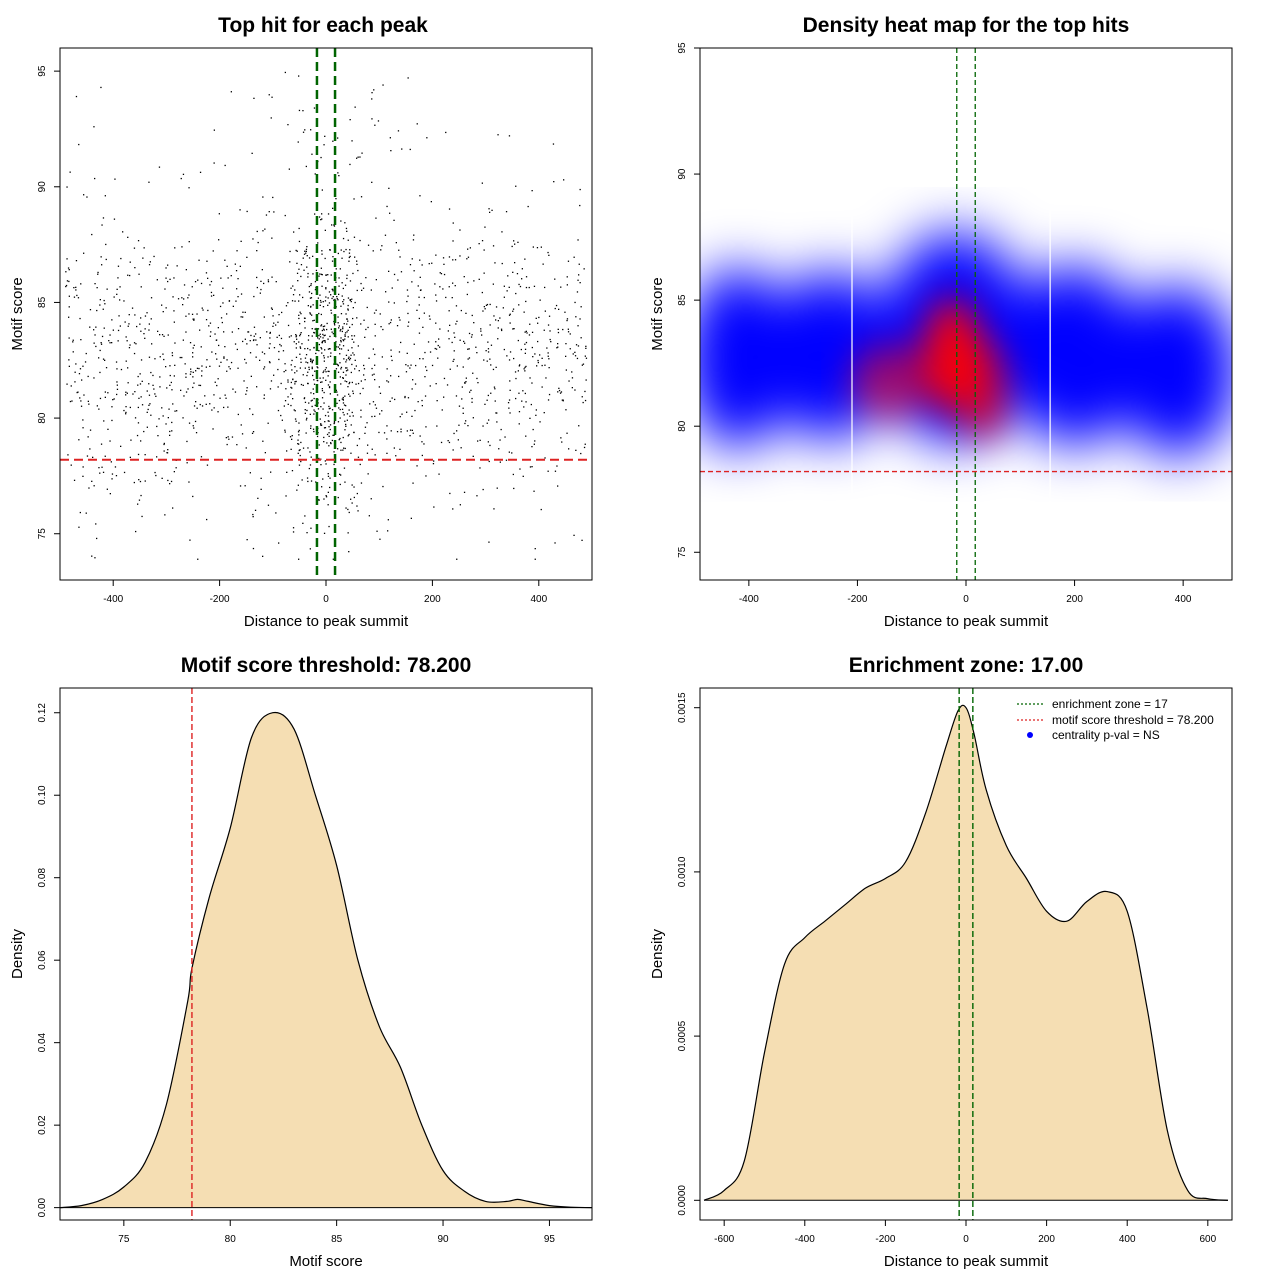  Describe the element at coordinates (890, 380) in the screenshot. I see `heatmap-density-core` at that location.